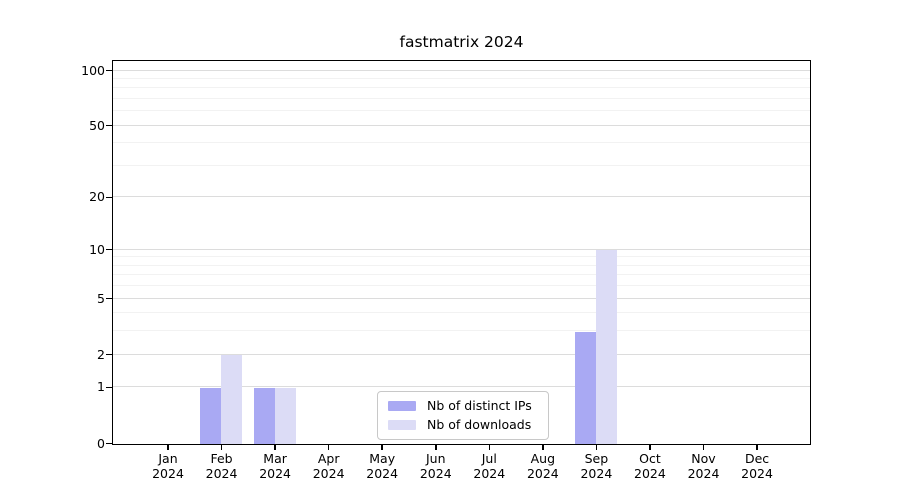 This screenshot has width=900, height=500. I want to click on x-tick-label: Feb 2024, so click(222, 466).